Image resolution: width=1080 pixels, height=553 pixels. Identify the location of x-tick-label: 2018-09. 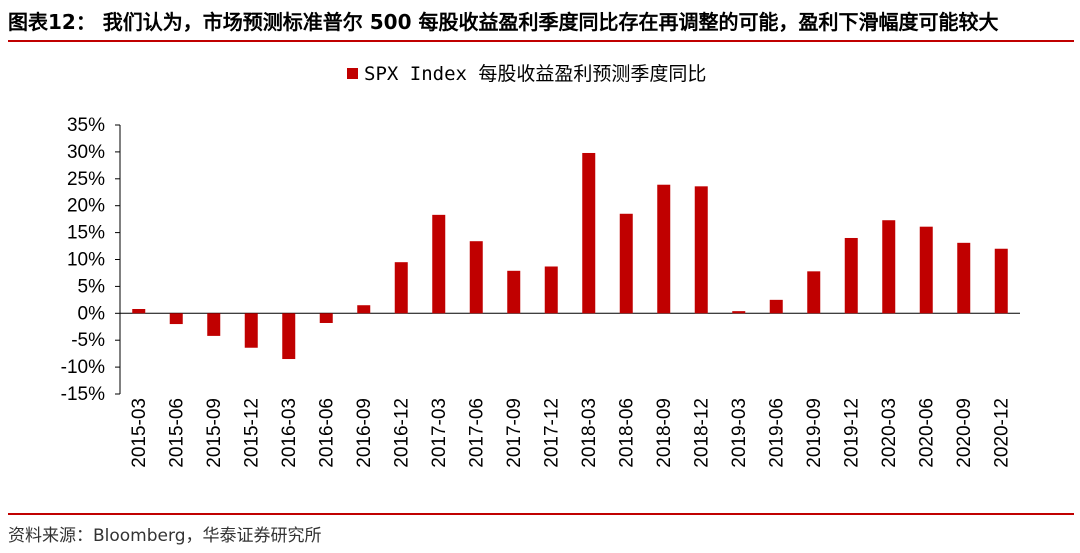
(664, 433).